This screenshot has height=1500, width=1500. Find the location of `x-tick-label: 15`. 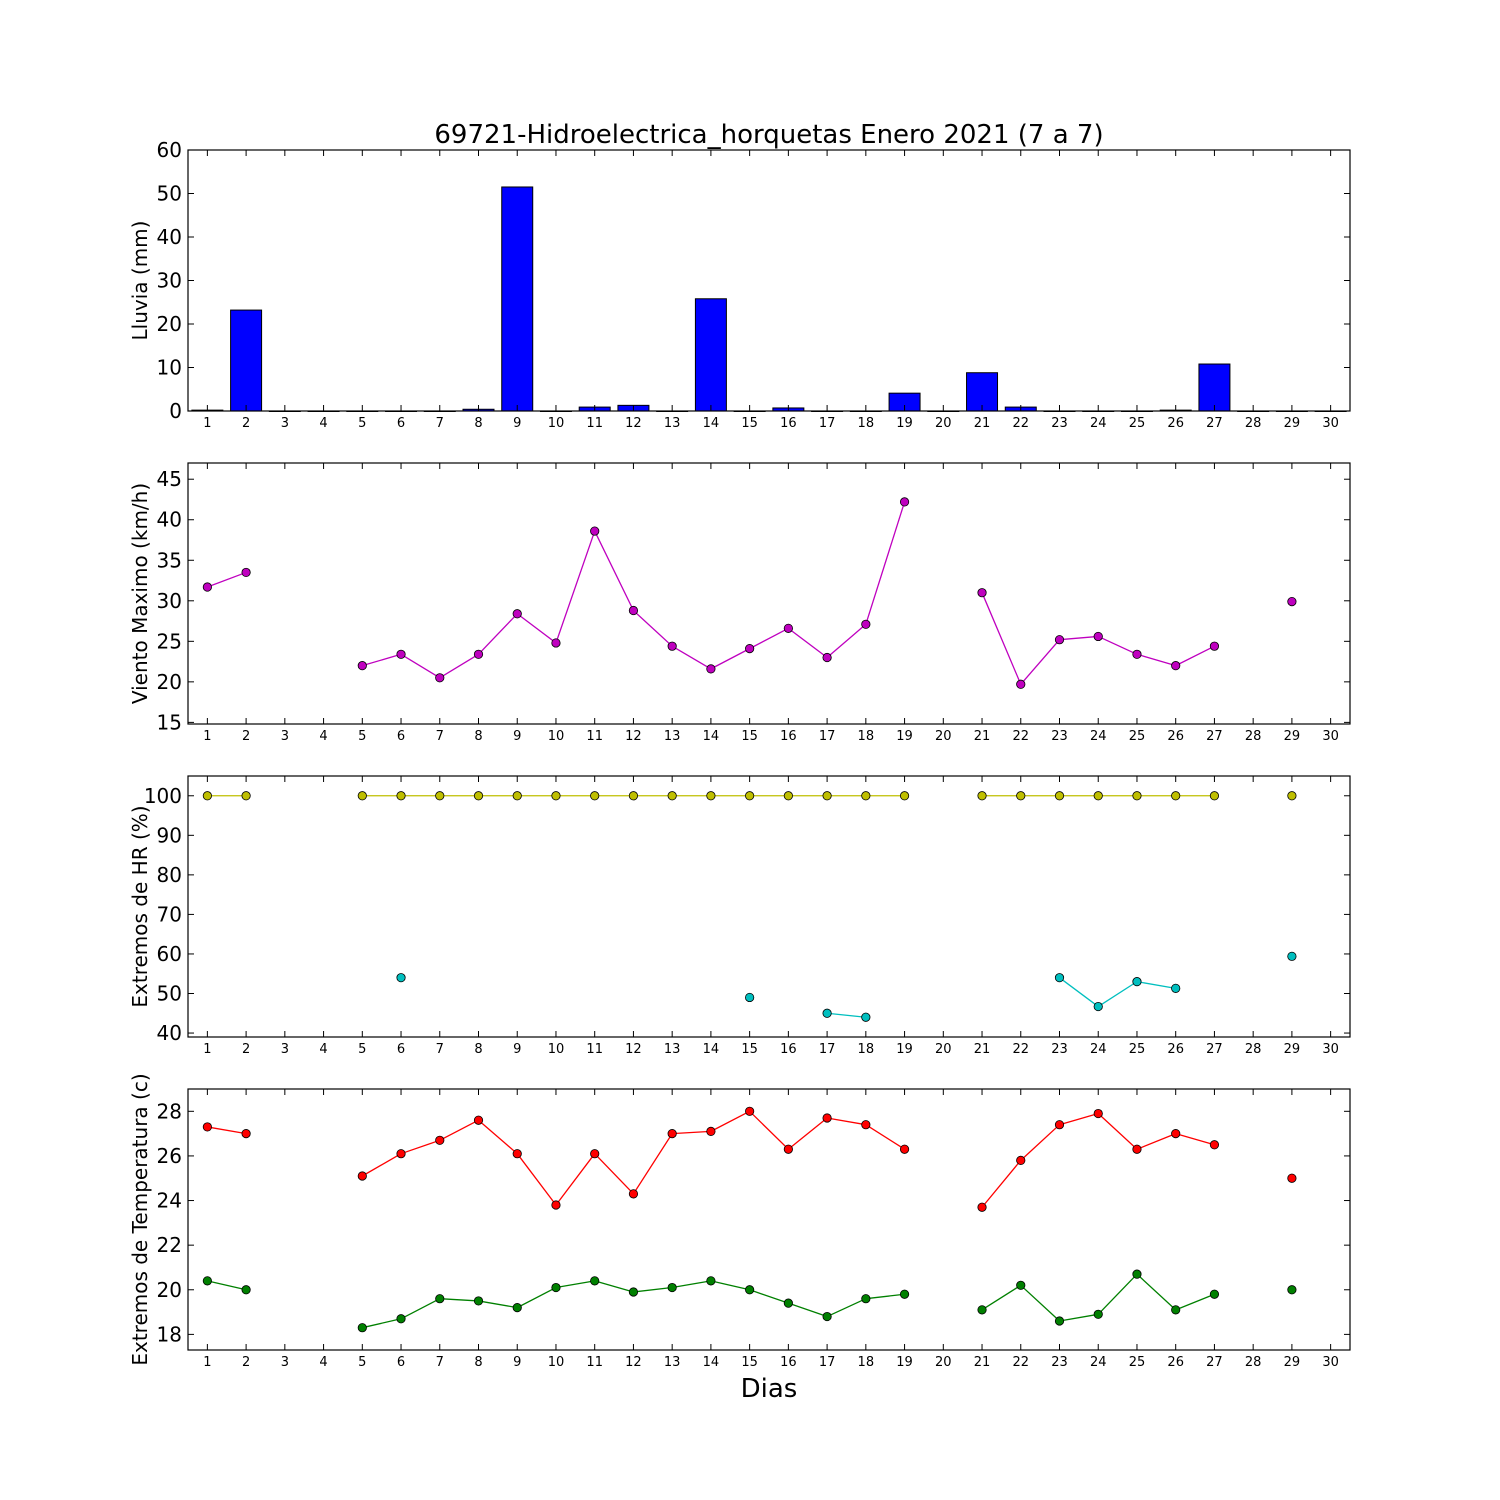

x-tick-label: 15 is located at coordinates (749, 423).